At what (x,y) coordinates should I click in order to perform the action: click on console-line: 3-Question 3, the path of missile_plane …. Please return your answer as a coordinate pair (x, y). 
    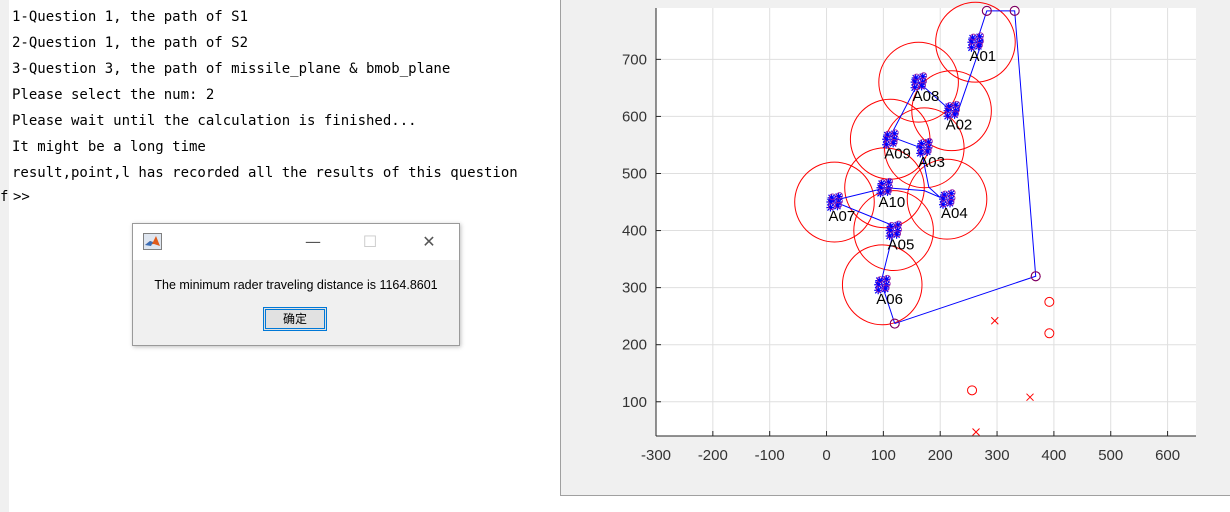
    Looking at the image, I should click on (231, 69).